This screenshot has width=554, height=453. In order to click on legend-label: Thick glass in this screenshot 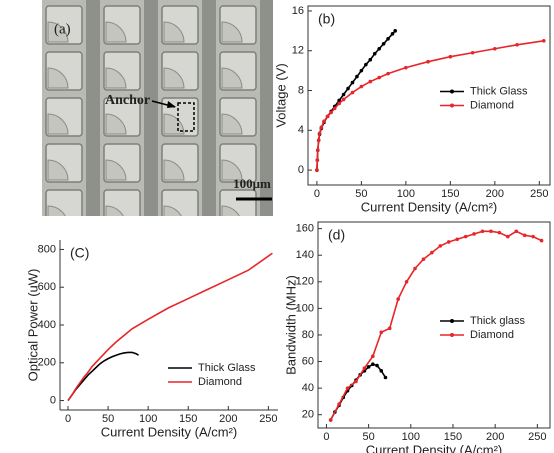, I will do `click(498, 321)`.